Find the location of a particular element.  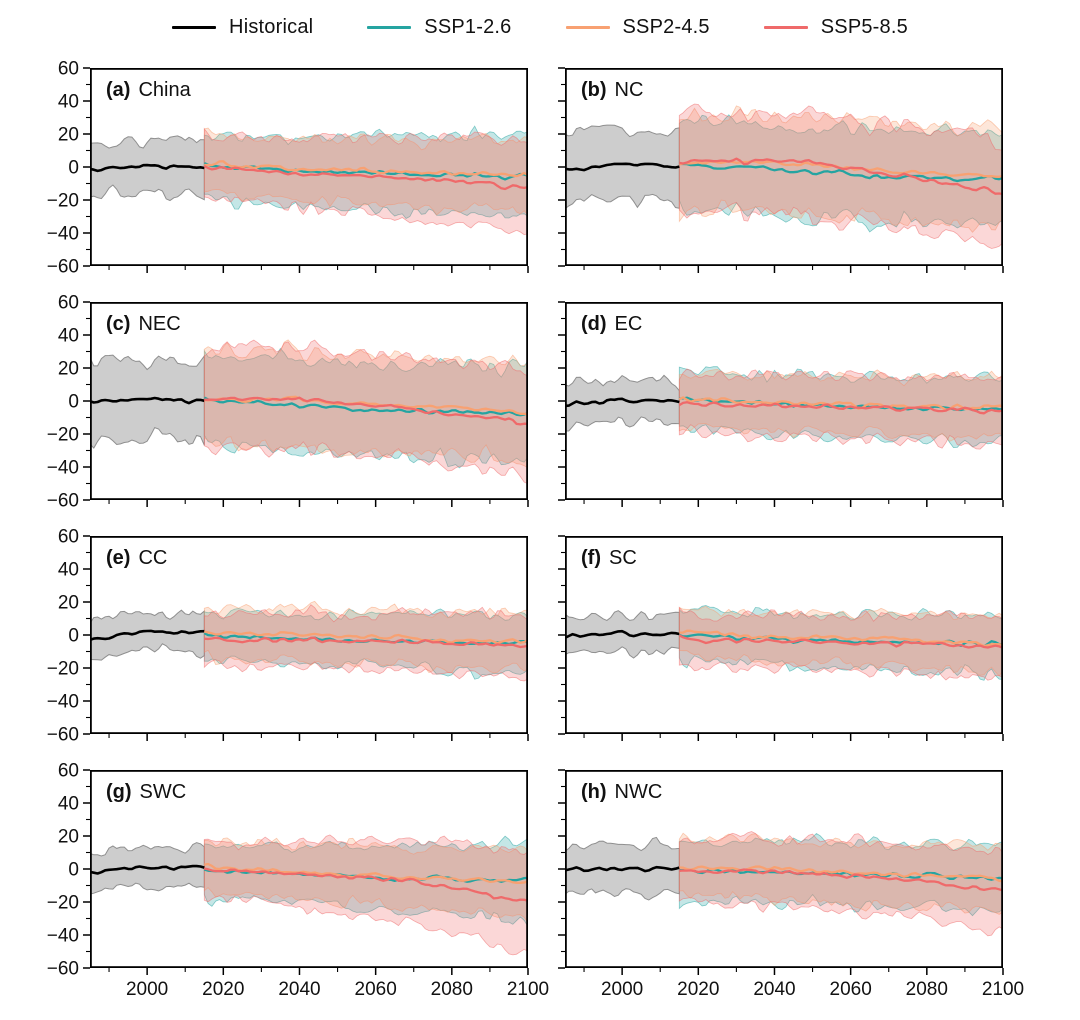

legend: Historical SSP1-2.6 SSP2-4.5 SSP5-8.5 is located at coordinates (540, 27).